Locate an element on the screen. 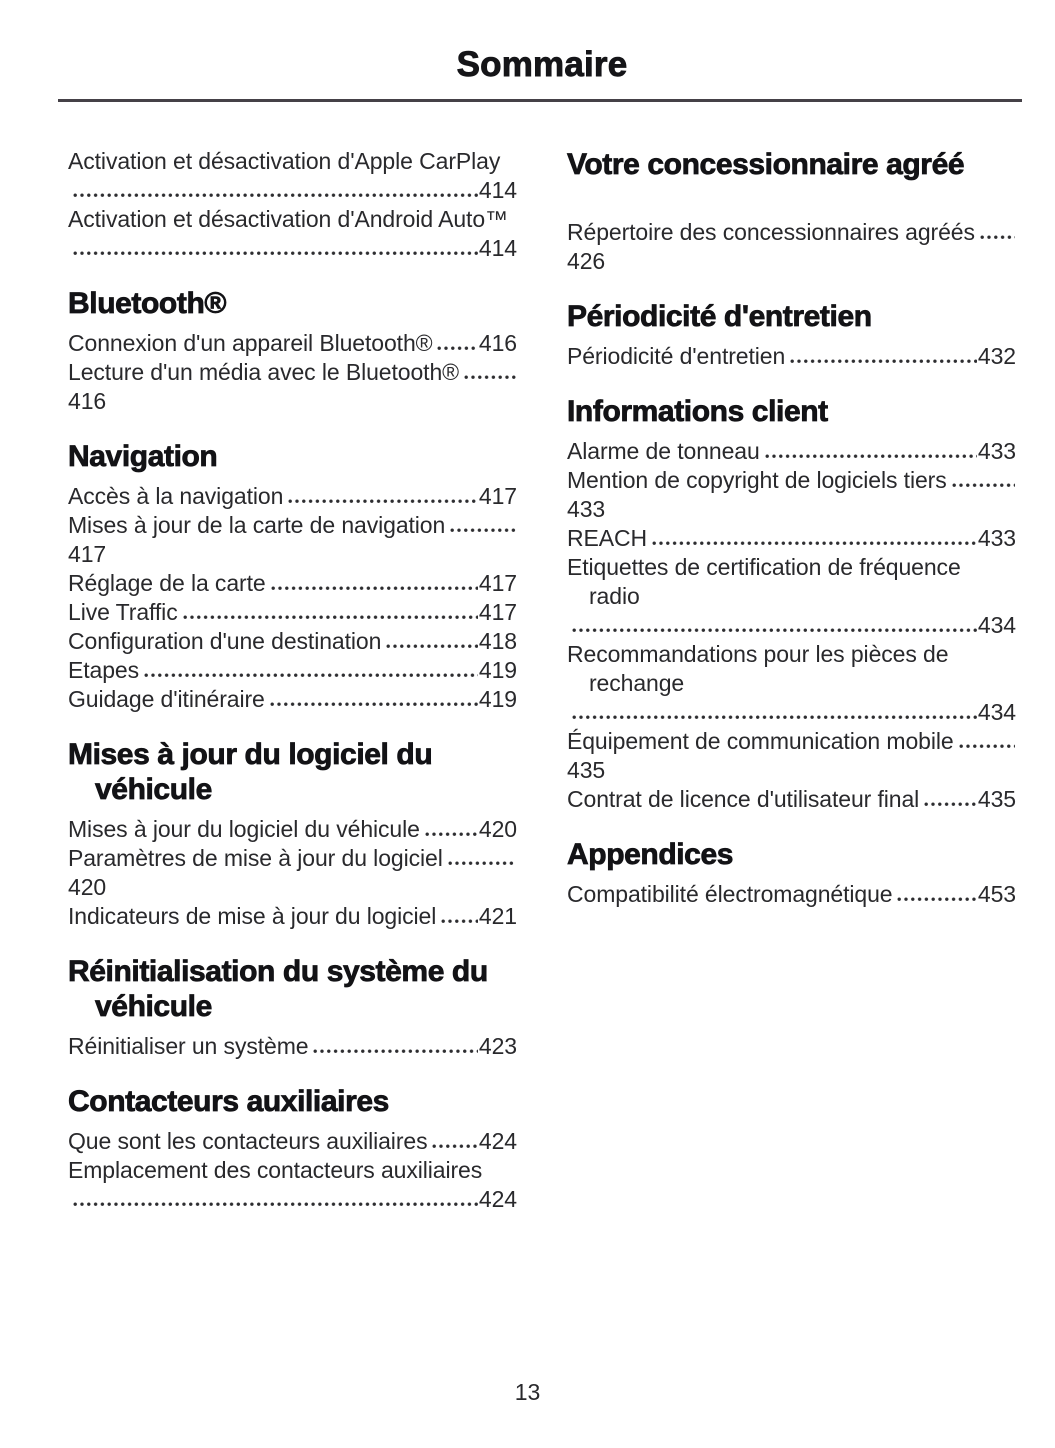 This screenshot has width=1055, height=1448. toc-entry: Live Traffic 417 is located at coordinates (292, 612).